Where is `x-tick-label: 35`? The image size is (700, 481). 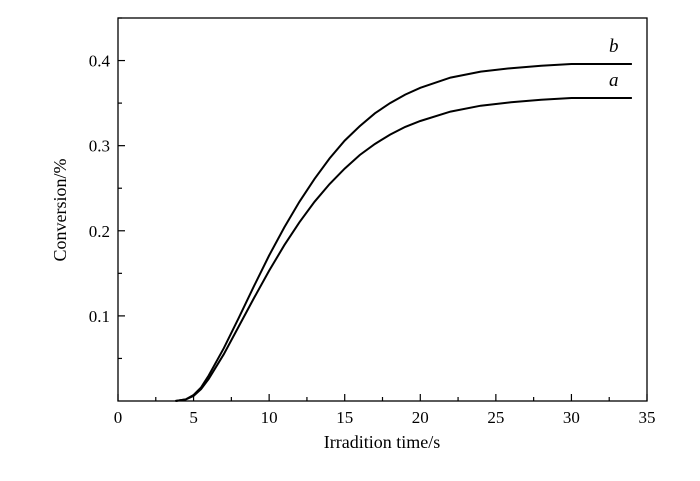
x-tick-label: 35 is located at coordinates (647, 417).